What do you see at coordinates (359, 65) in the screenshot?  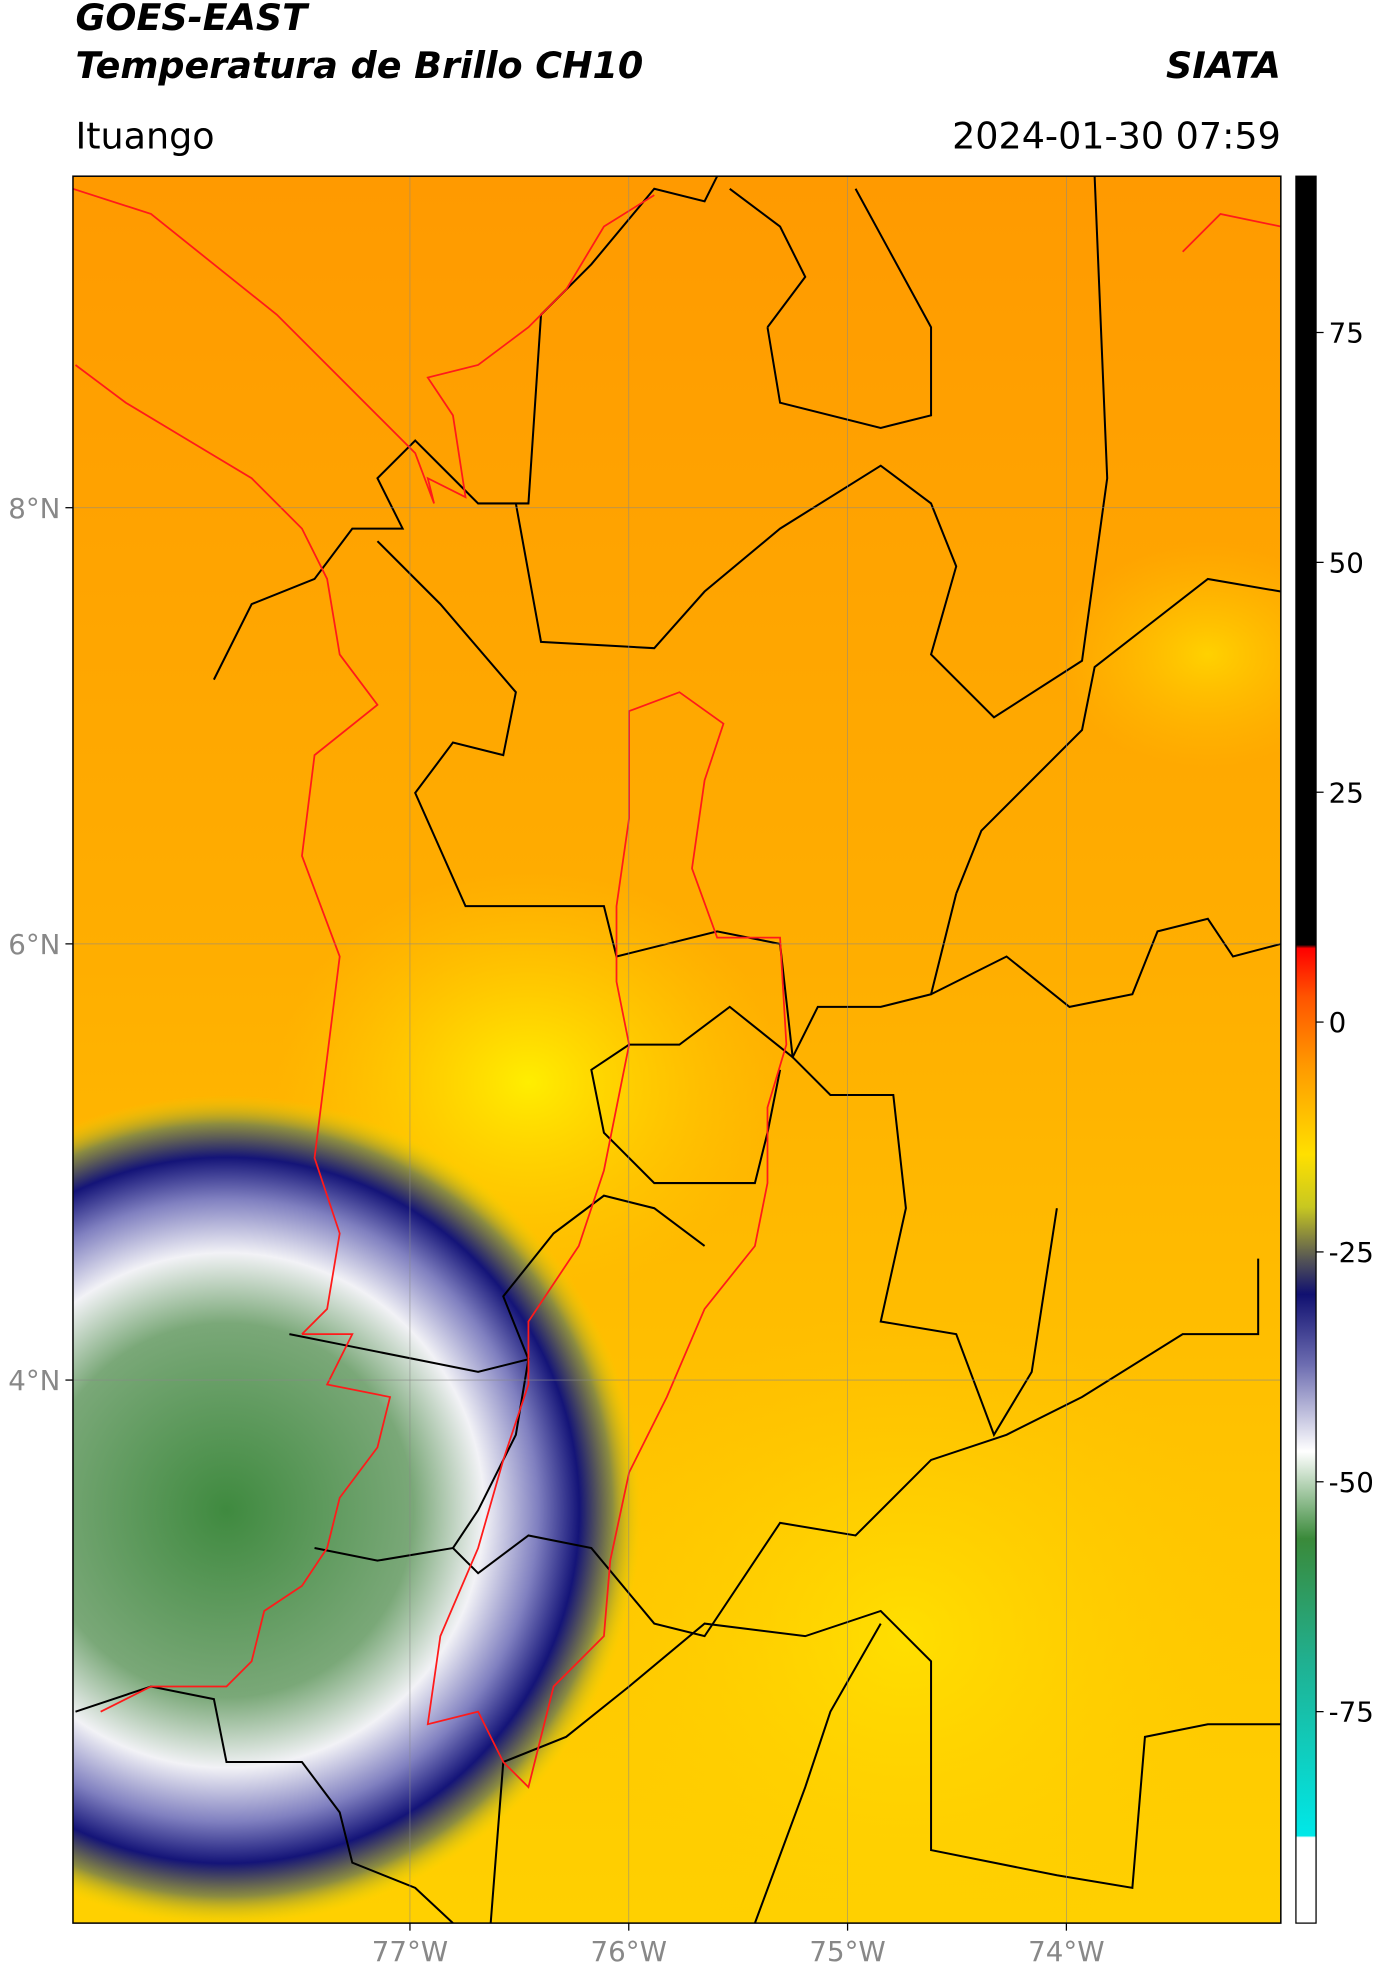 I see `title-line2: Temperatura de Brillo CH10` at bounding box center [359, 65].